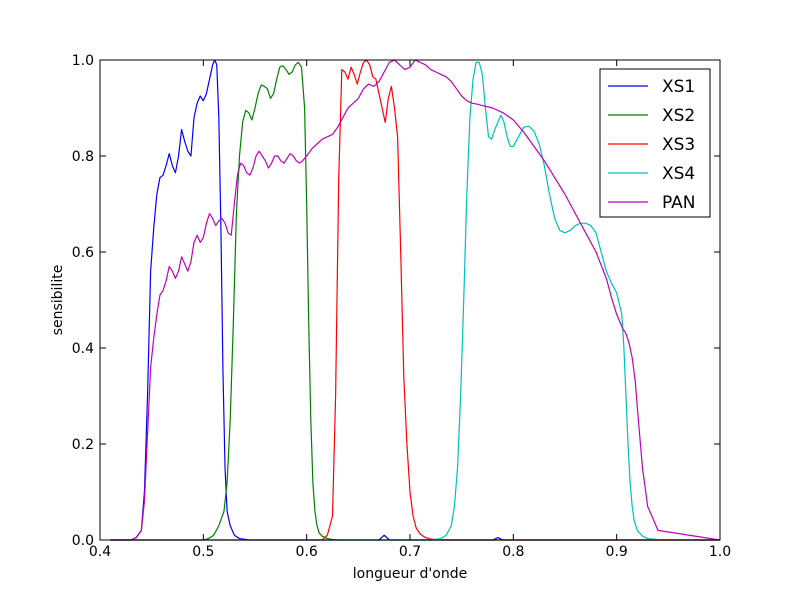  What do you see at coordinates (678, 87) in the screenshot?
I see `legend-label-xs1: XS1` at bounding box center [678, 87].